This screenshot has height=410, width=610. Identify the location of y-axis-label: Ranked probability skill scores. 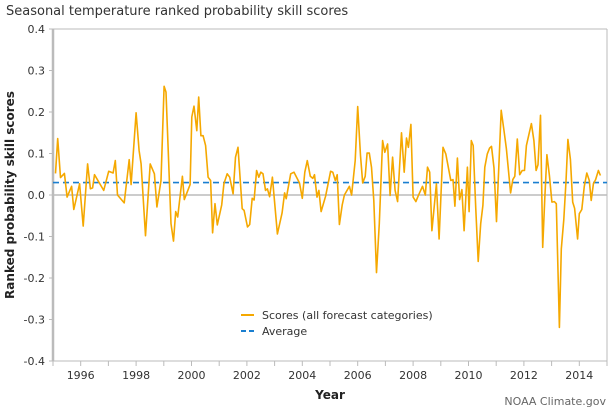
(10, 195).